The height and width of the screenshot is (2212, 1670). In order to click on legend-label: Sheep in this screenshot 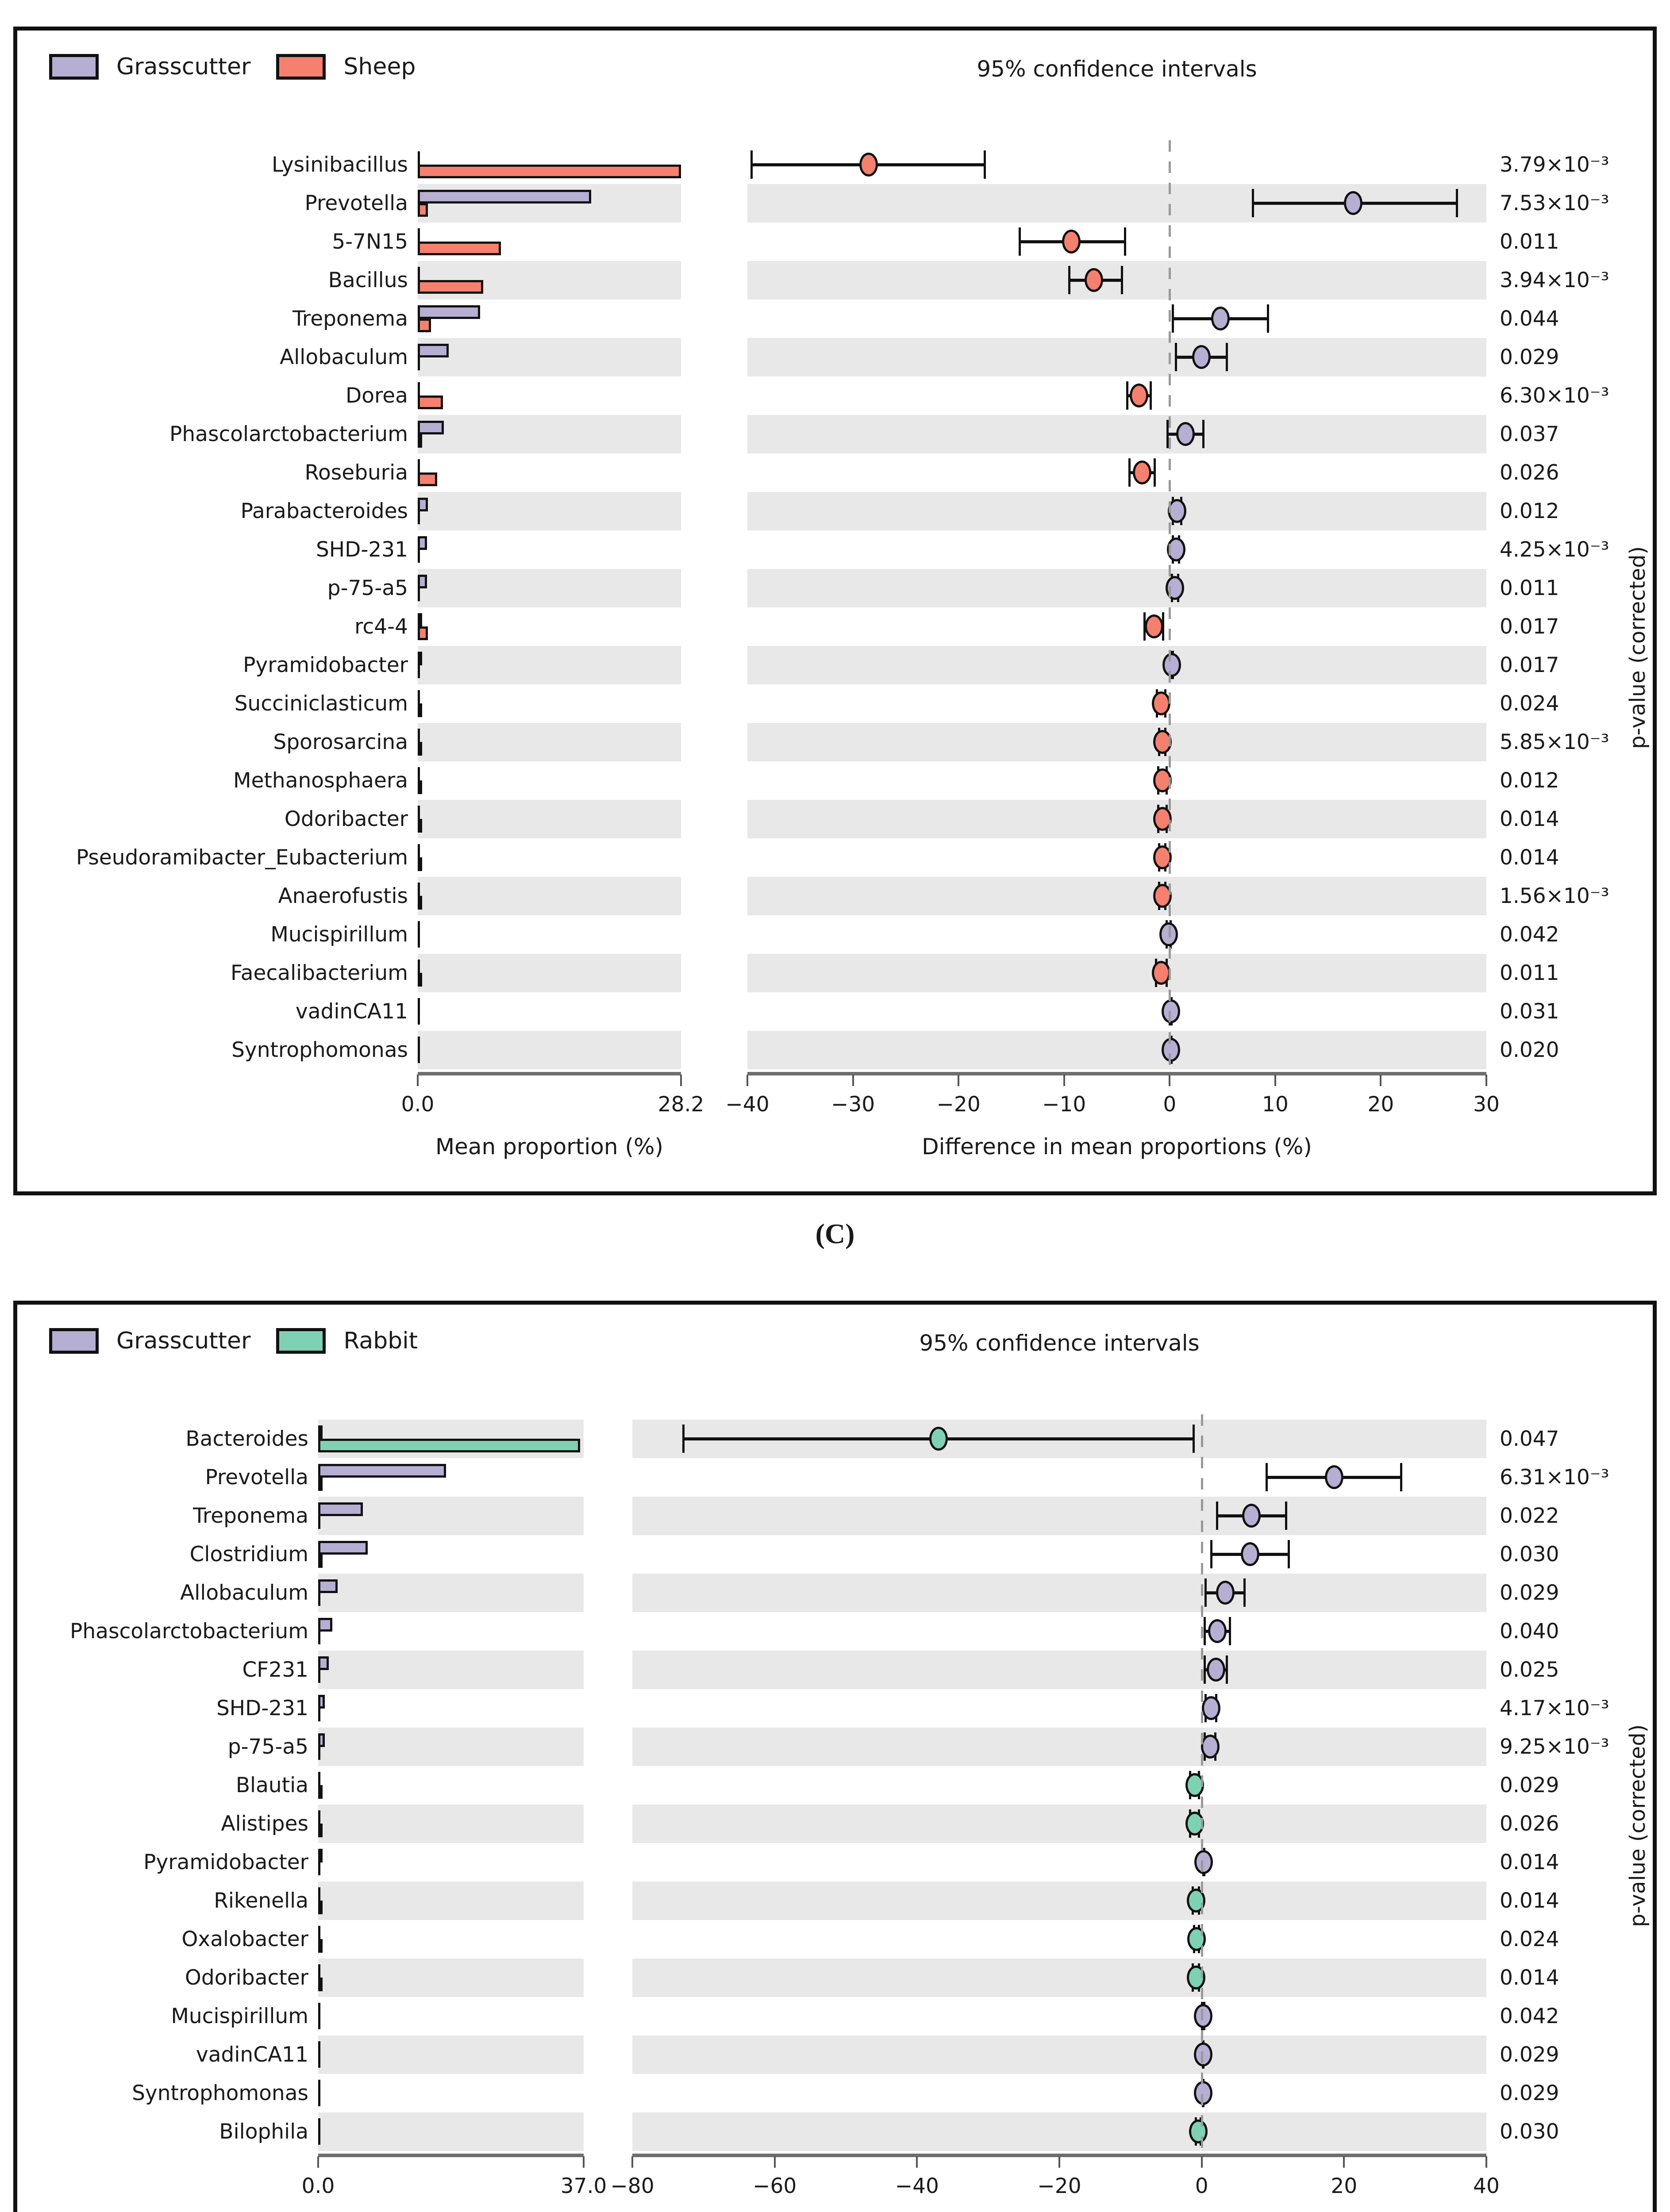, I will do `click(379, 67)`.